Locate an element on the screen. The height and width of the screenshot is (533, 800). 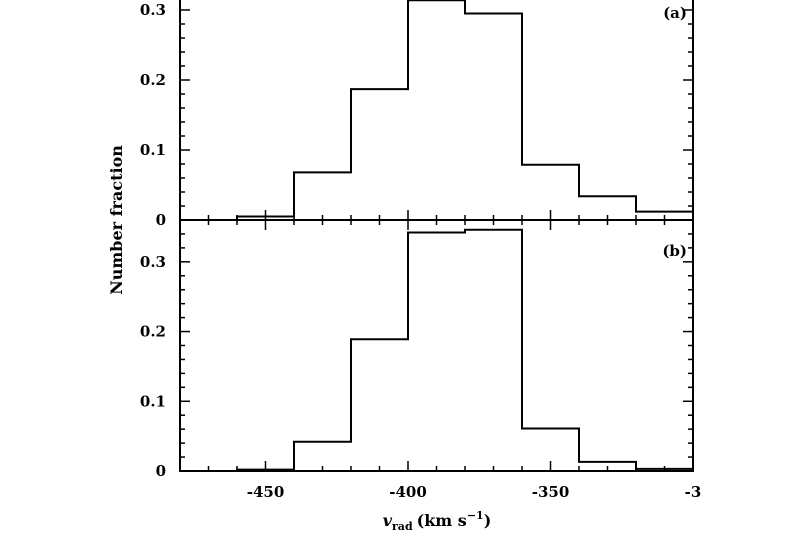
x-axis-title-var: v is located at coordinates (388, 520).